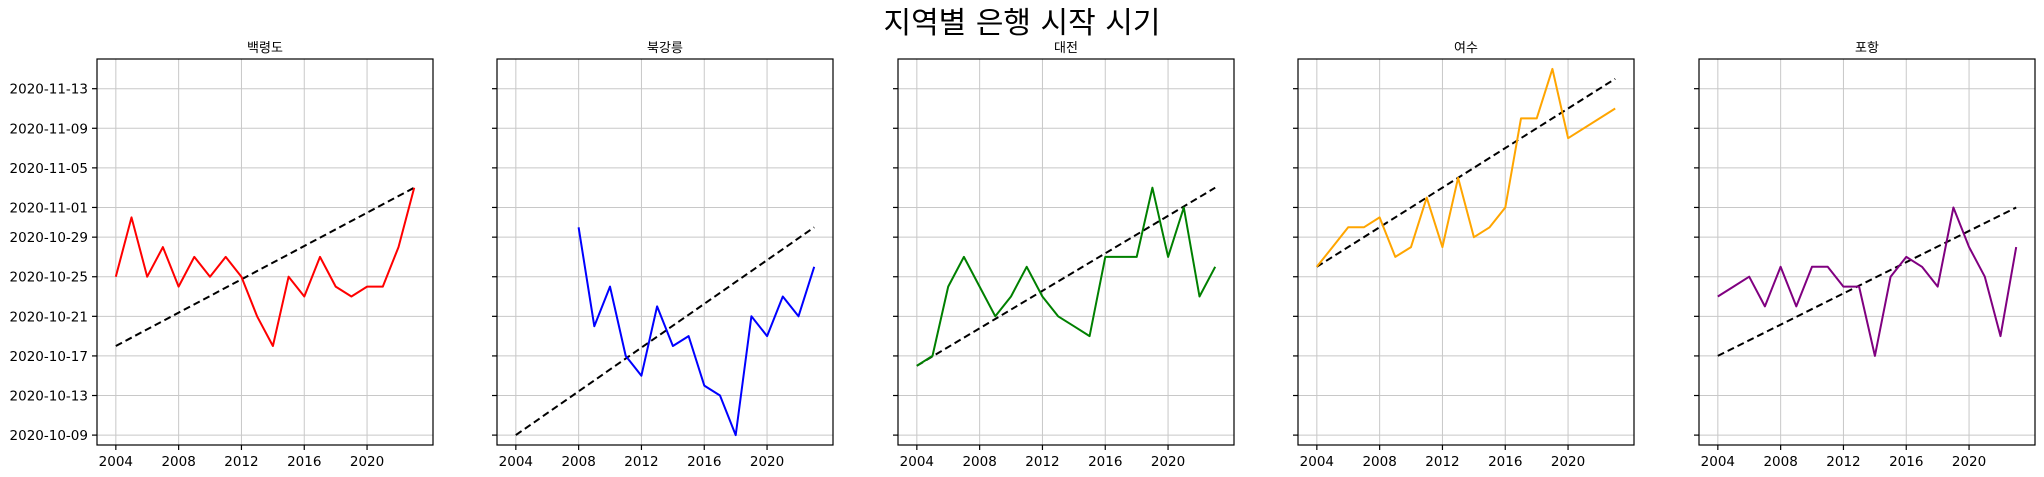  Describe the element at coordinates (665, 48) in the screenshot. I see `panel-title: 북강릉` at that location.